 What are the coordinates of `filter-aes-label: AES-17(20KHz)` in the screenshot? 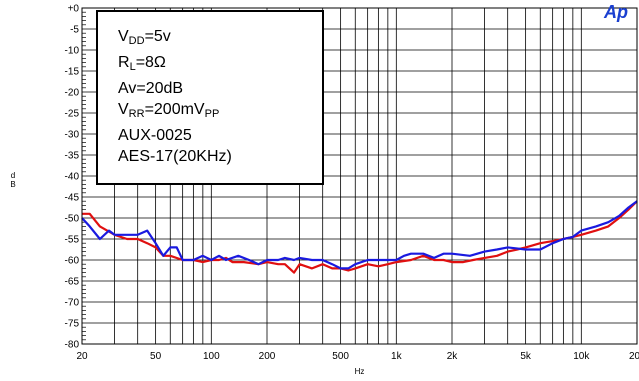 It's located at (175, 156).